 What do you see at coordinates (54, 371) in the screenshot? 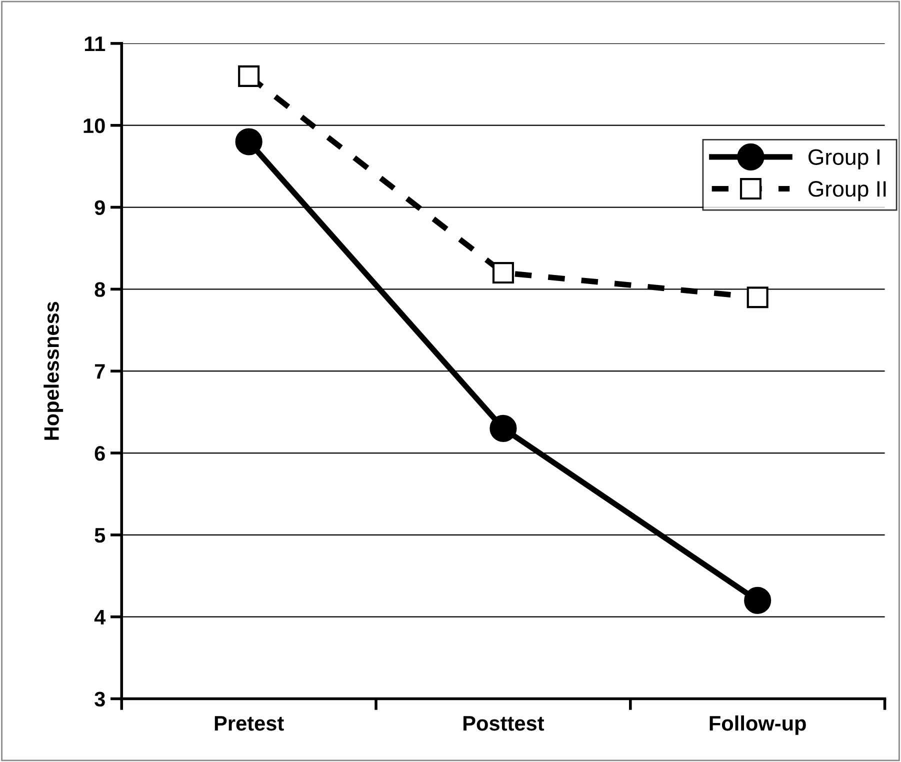
I see `y-axis-title: Hopelessness` at bounding box center [54, 371].